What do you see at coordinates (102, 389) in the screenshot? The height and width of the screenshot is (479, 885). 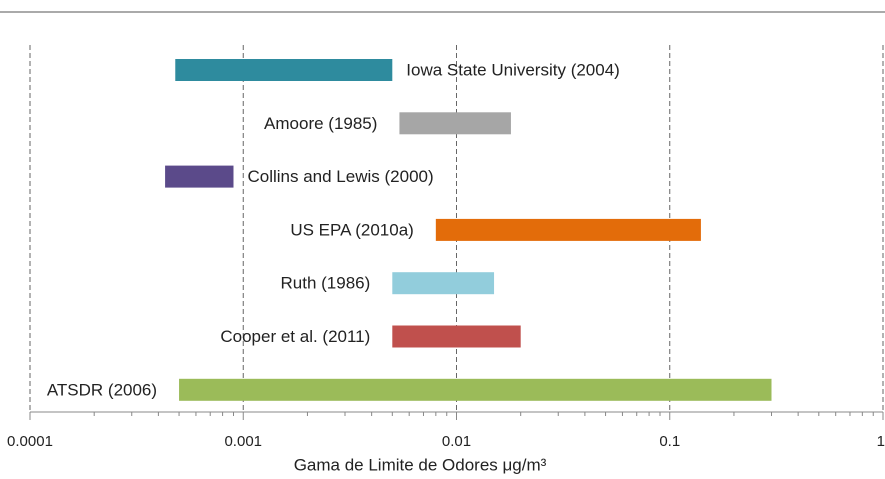 I see `bar-label: ATSDR (2006)` at bounding box center [102, 389].